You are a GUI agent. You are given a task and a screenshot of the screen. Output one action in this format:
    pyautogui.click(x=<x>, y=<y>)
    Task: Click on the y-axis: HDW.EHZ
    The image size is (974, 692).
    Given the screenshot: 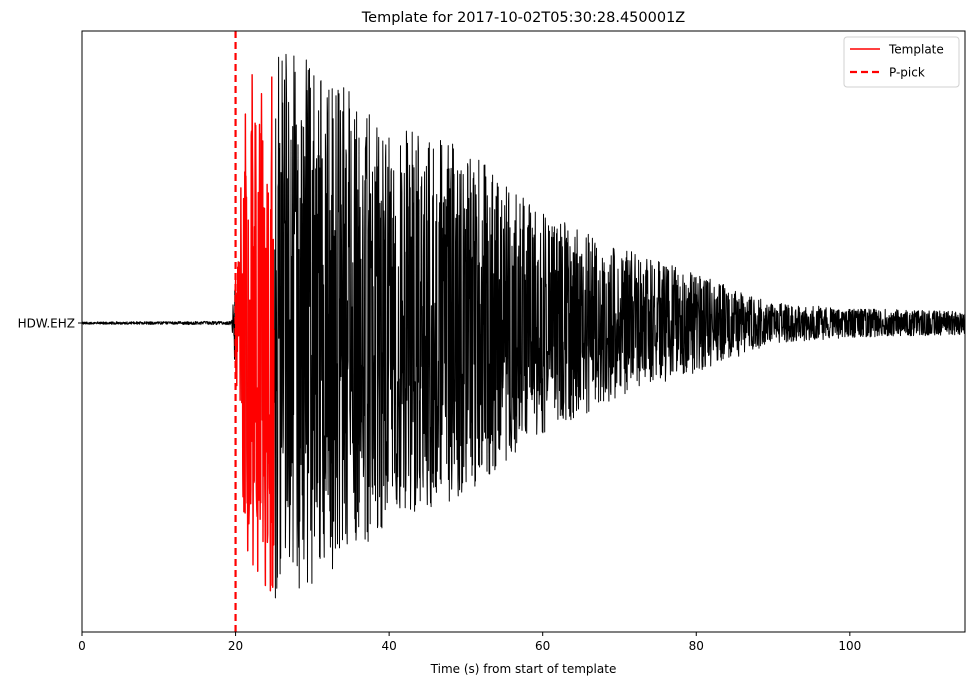 What is the action you would take?
    pyautogui.click(x=50, y=324)
    